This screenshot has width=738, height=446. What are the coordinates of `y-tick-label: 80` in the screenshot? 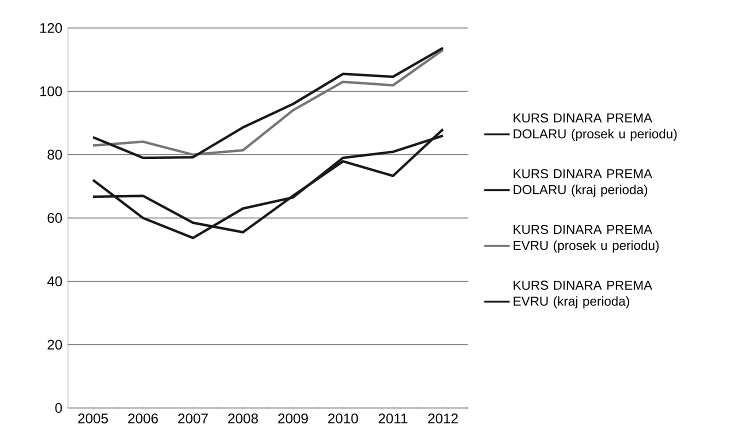 It's located at (55, 155).